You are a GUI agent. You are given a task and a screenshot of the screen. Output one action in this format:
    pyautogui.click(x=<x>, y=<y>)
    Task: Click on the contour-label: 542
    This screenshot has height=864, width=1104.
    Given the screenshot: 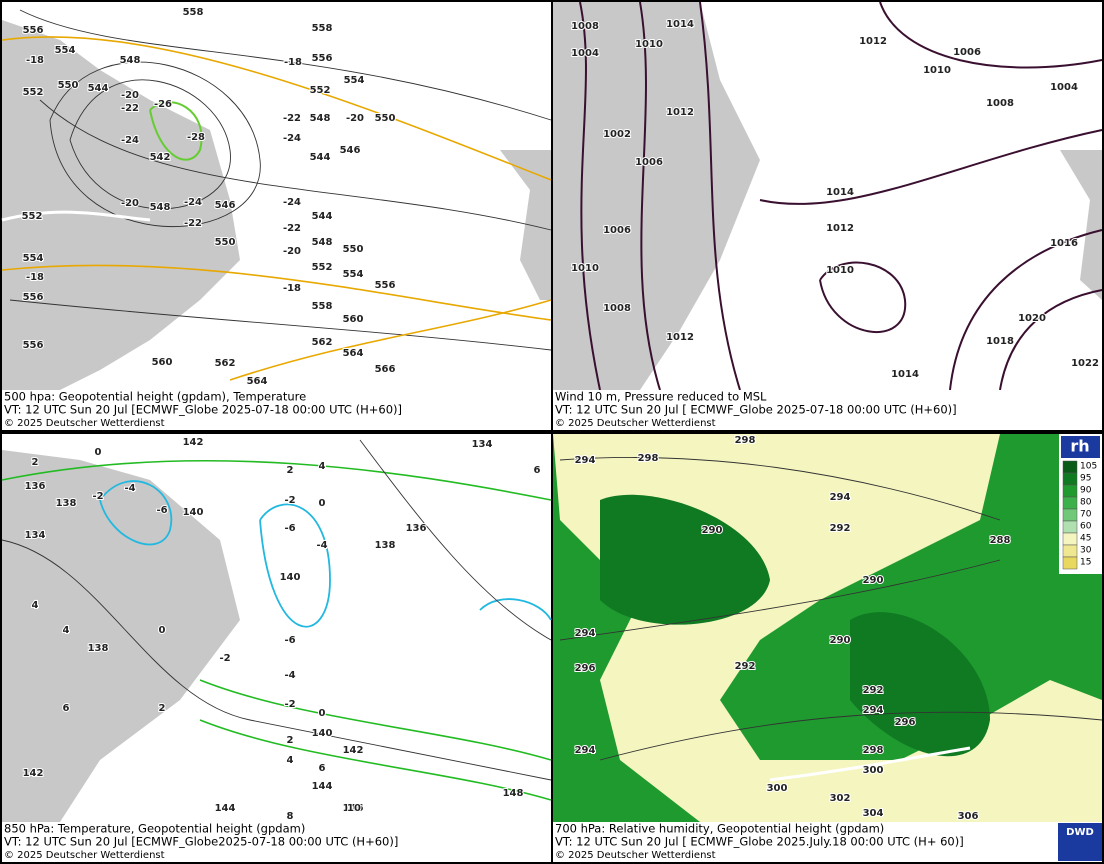 What is the action you would take?
    pyautogui.click(x=160, y=157)
    